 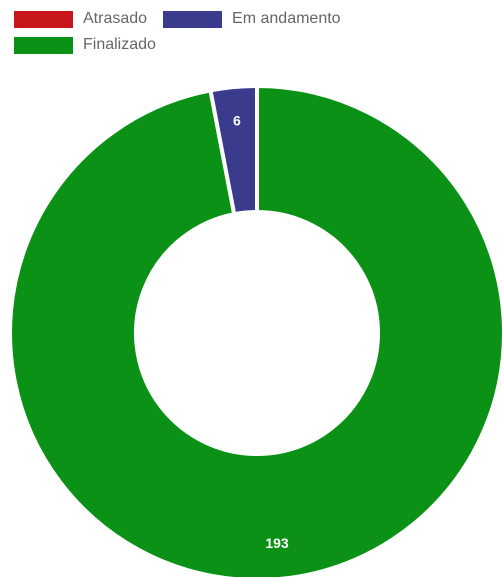 What do you see at coordinates (254, 32) in the screenshot?
I see `chart-legend: Atrasado Em andamento Finalizado` at bounding box center [254, 32].